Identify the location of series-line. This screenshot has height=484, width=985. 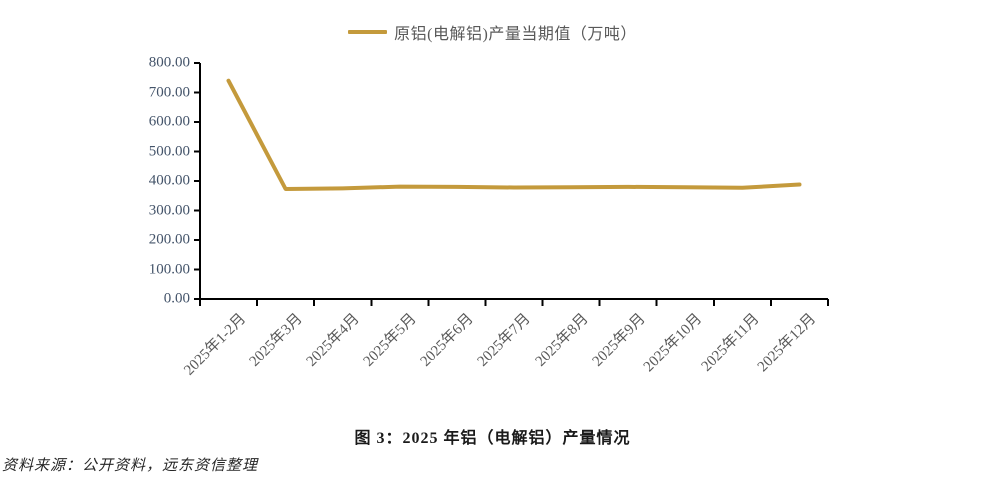
(514, 134).